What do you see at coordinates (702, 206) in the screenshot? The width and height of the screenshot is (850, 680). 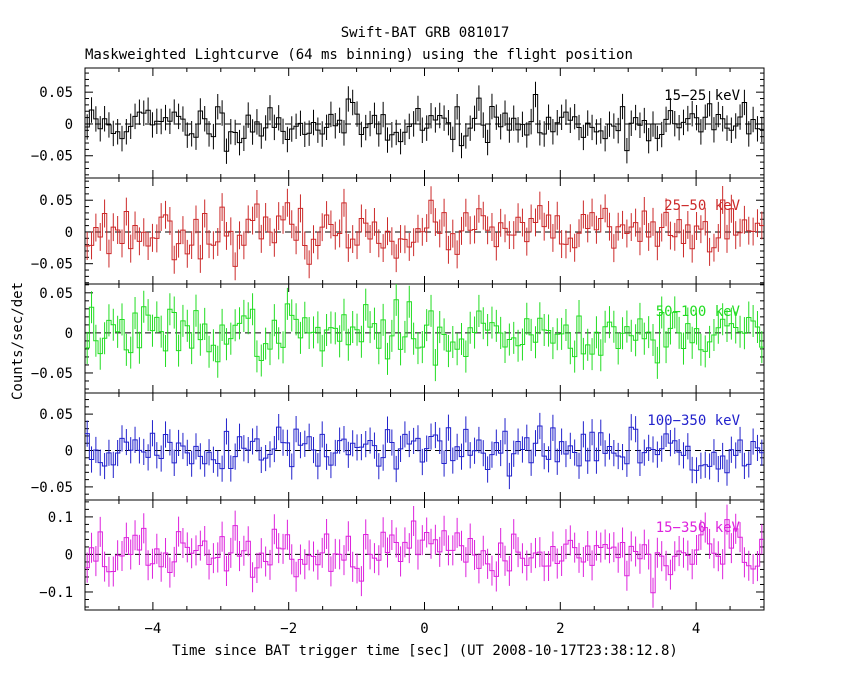 I see `panel-energy-label: 25−50 keV` at bounding box center [702, 206].